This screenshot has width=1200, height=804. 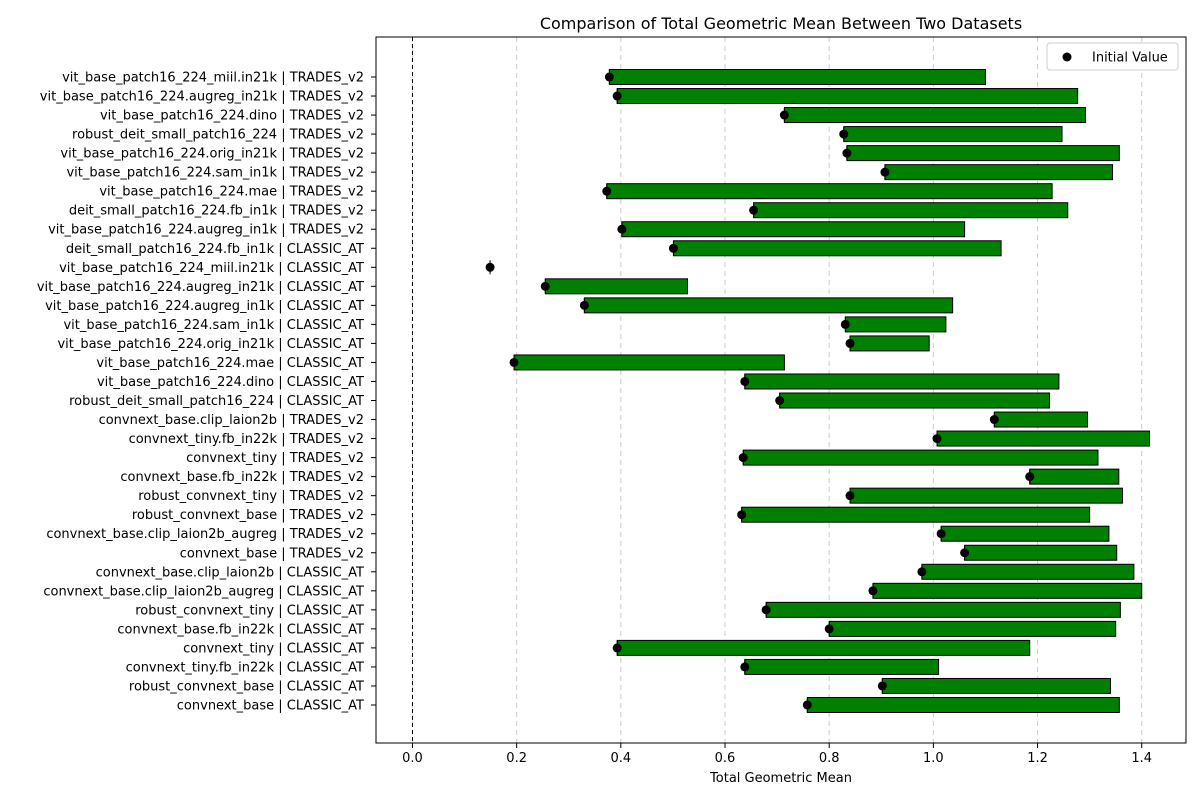 What do you see at coordinates (272, 553) in the screenshot?
I see `y-tick-label: convnext_base | TRADES_v2` at bounding box center [272, 553].